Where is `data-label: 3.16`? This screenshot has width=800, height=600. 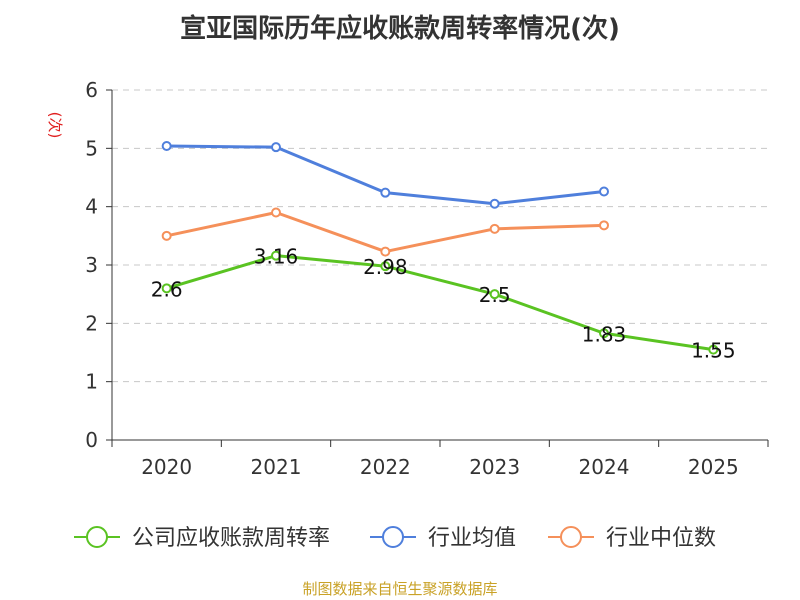
data-label: 3.16 is located at coordinates (276, 257).